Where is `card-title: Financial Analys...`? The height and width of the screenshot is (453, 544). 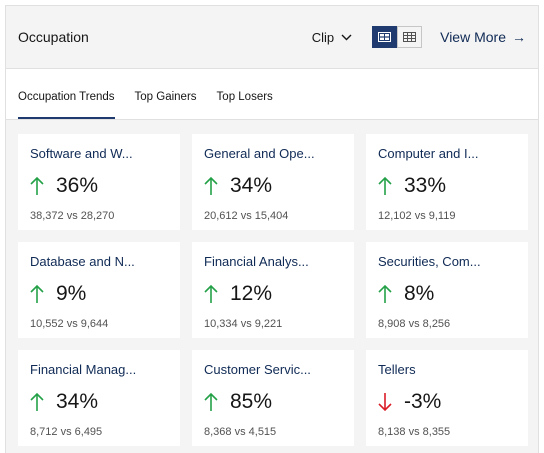
card-title: Financial Analys... is located at coordinates (256, 261).